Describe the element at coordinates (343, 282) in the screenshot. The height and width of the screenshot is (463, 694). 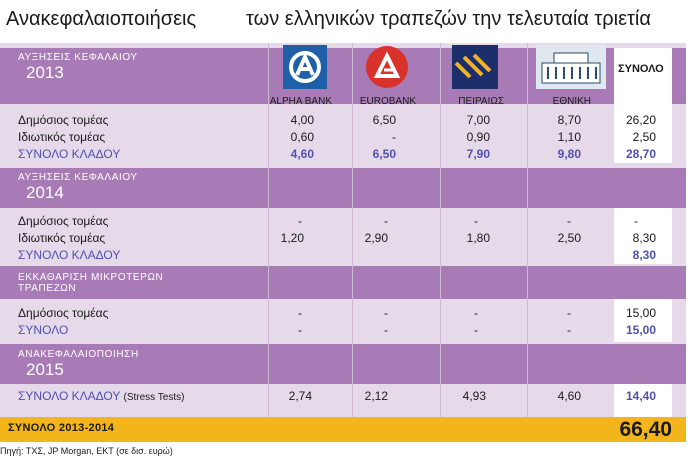
I see `section-band-liquidation` at that location.